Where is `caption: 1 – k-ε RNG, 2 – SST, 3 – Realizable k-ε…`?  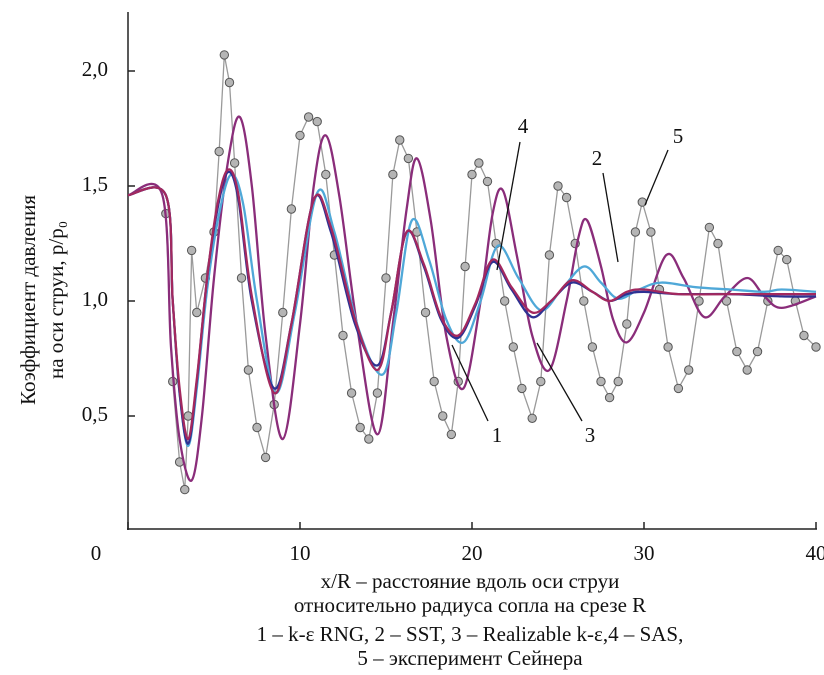
caption: 1 – k-ε RNG, 2 – SST, 3 – Realizable k-ε… is located at coordinates (470, 634).